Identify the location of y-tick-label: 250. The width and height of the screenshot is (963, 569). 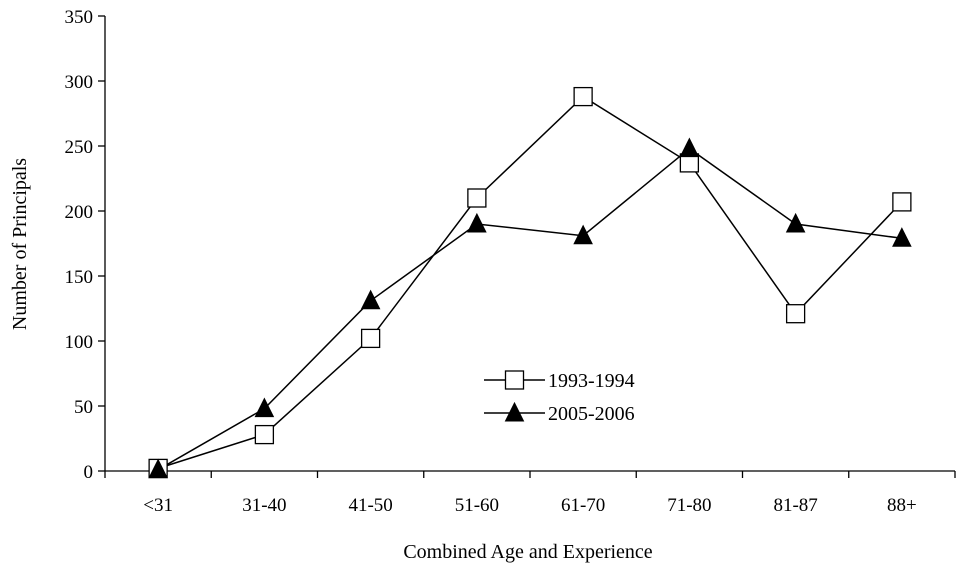
(79, 147).